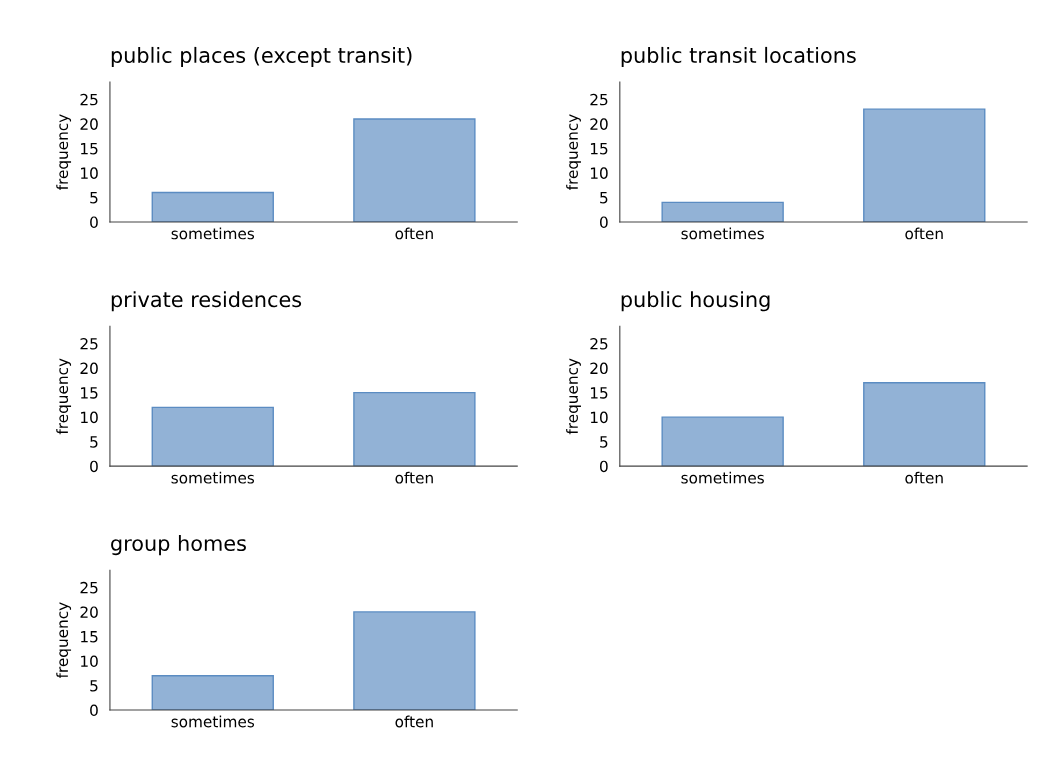 The image size is (1047, 768). I want to click on chart-title: private residences, so click(206, 301).